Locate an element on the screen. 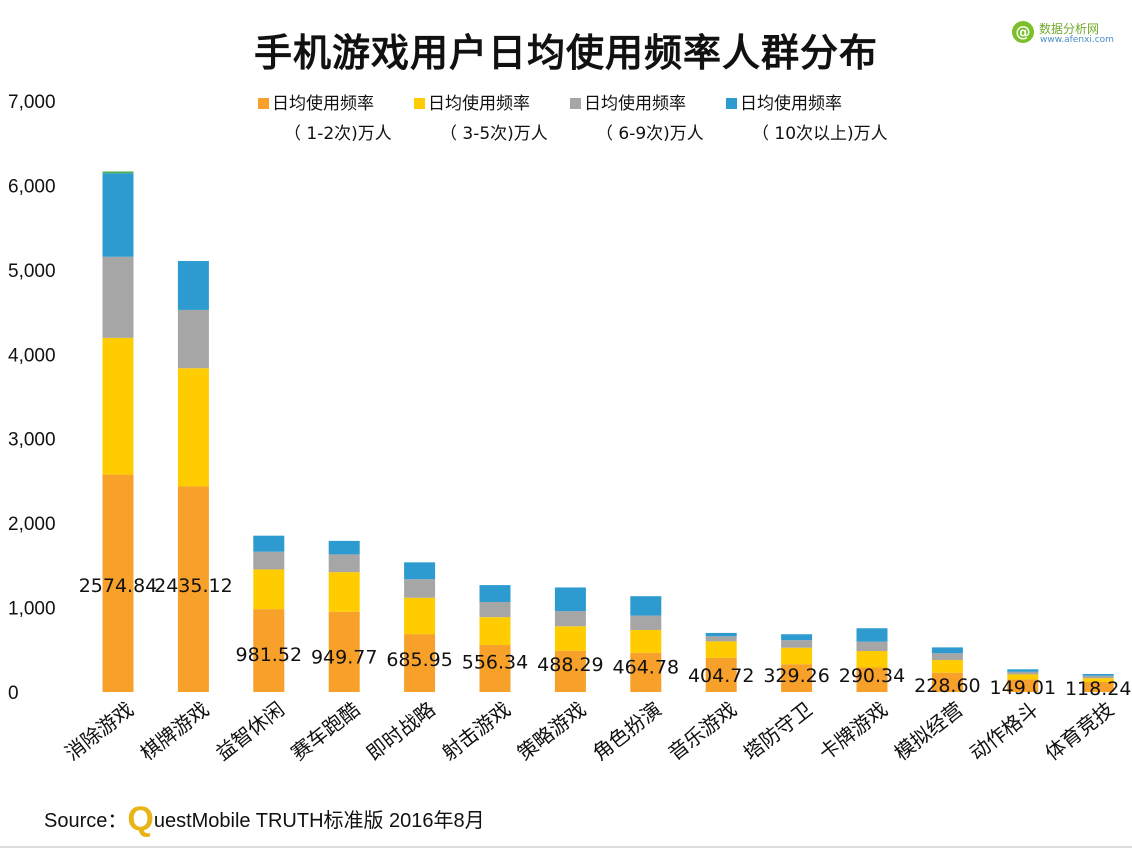  bar-value-label: 329.26 is located at coordinates (796, 676).